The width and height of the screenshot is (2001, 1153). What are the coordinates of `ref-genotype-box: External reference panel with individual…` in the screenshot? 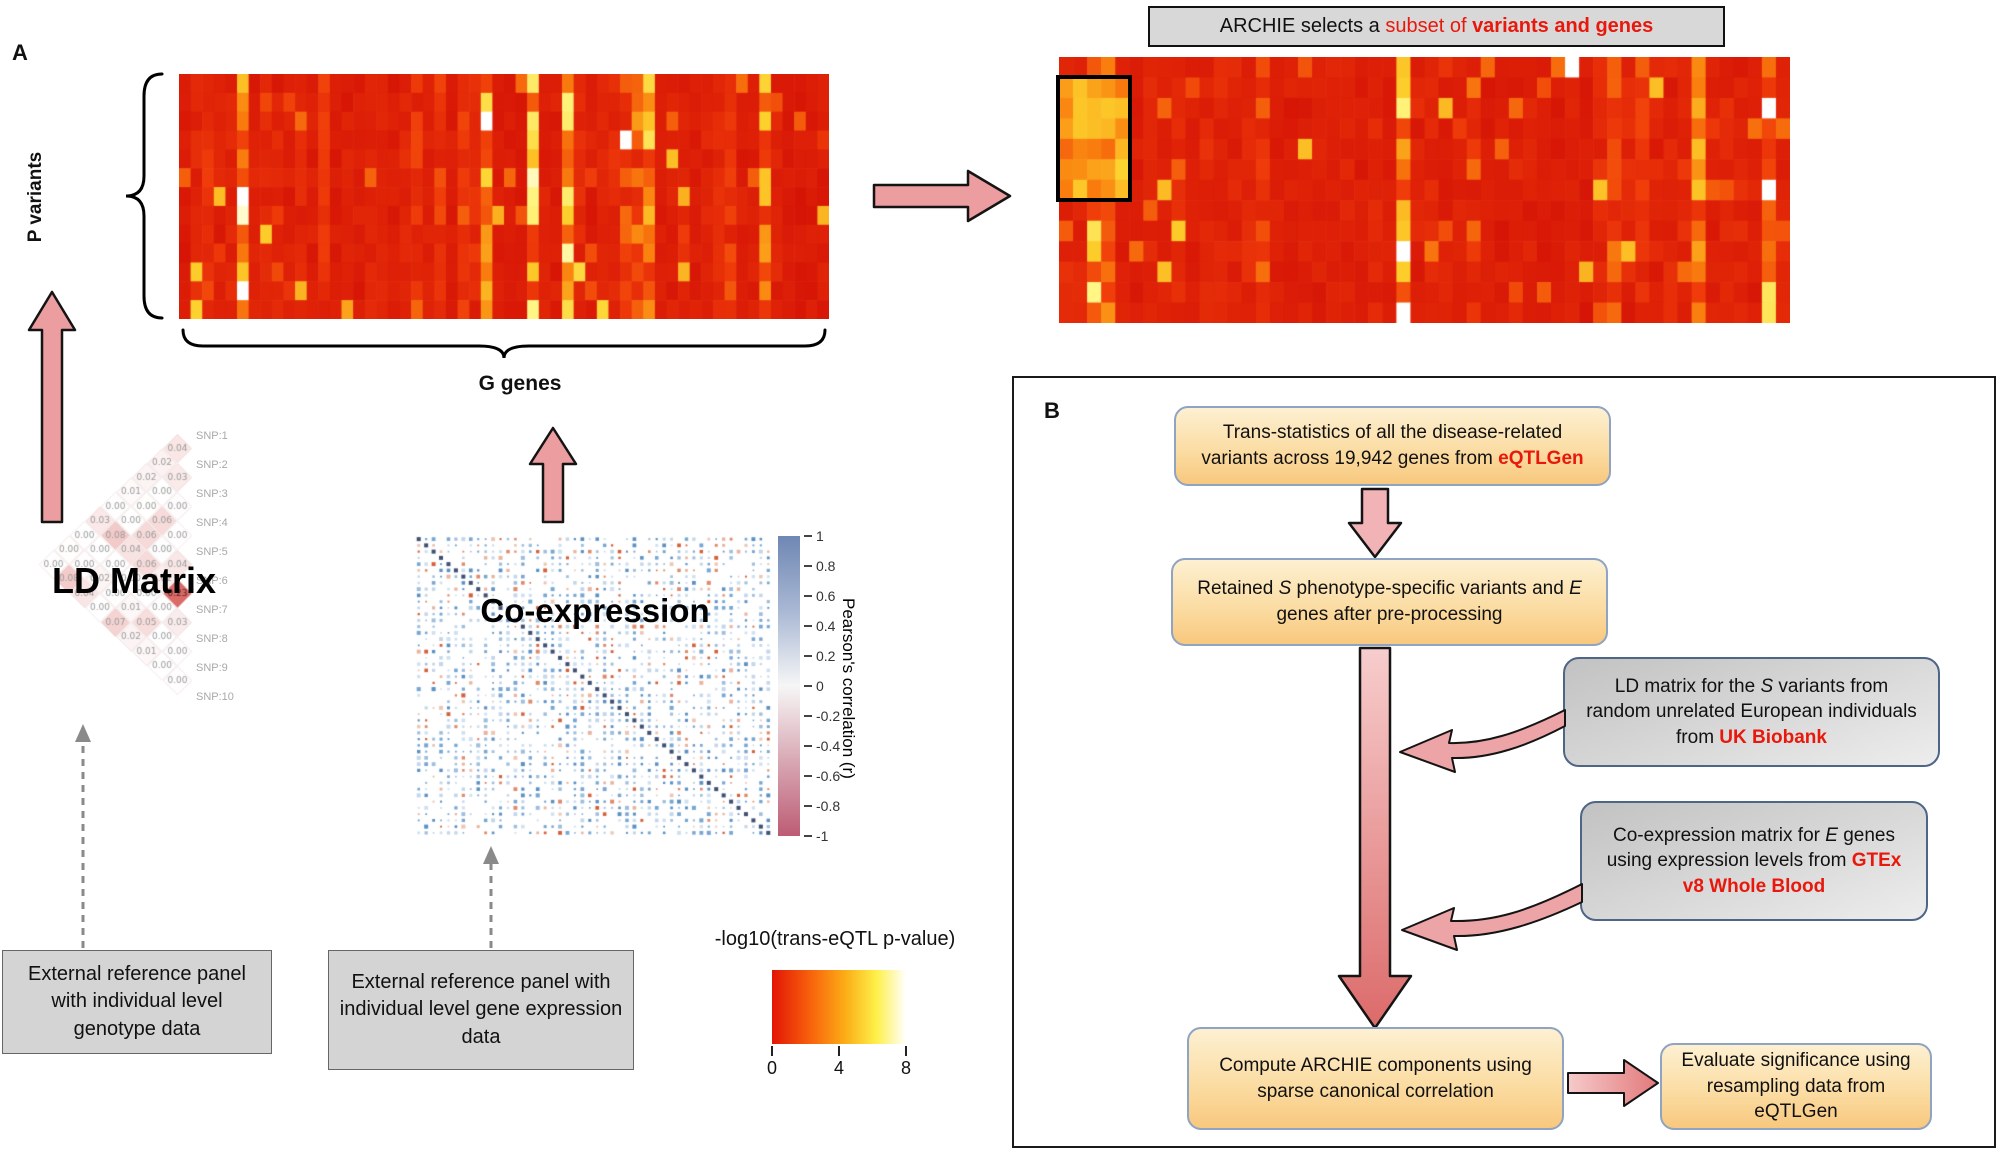 It's located at (137, 1002).